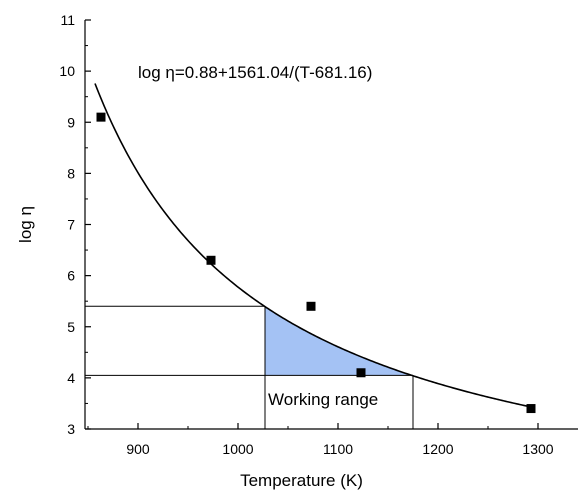  Describe the element at coordinates (71, 173) in the screenshot. I see `y-tick-label: 8` at that location.